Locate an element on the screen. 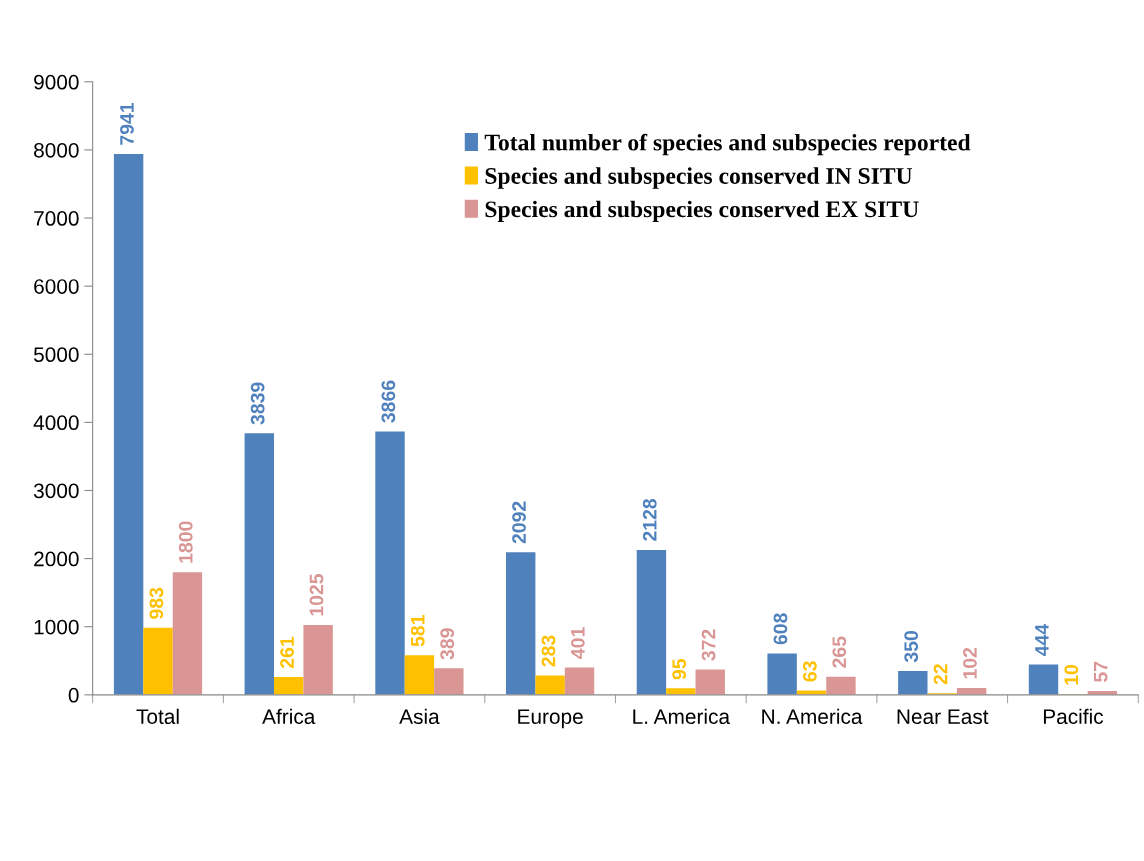  legend-label: Species and subspecies conserved EX SITU is located at coordinates (702, 211).